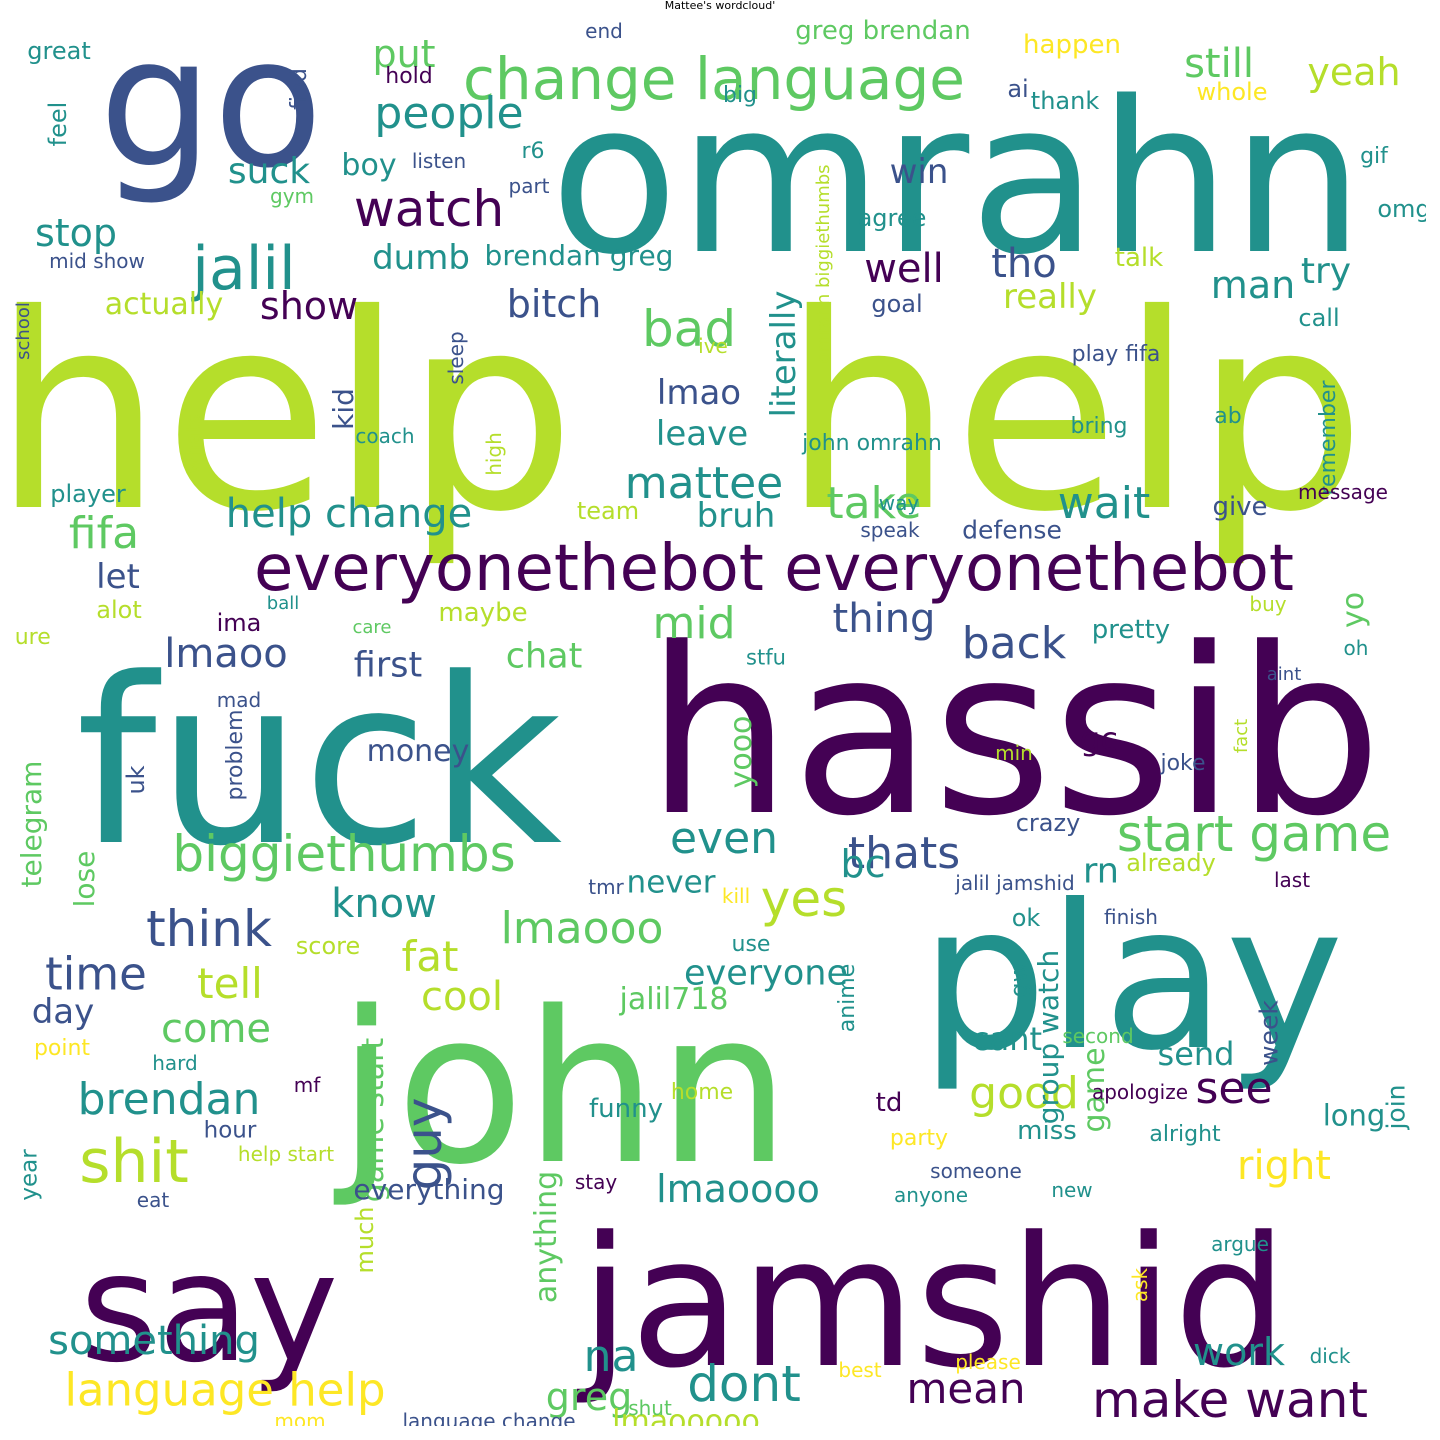 The height and width of the screenshot is (1440, 1440). What do you see at coordinates (671, 882) in the screenshot?
I see `word-never: never` at bounding box center [671, 882].